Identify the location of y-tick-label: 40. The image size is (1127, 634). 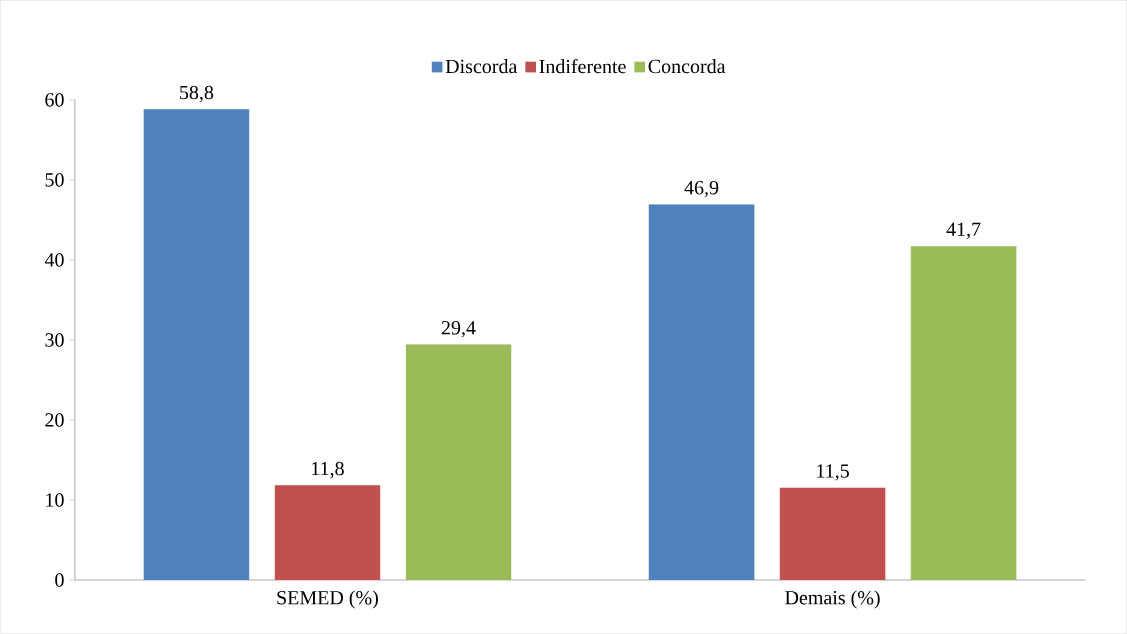
(54, 260).